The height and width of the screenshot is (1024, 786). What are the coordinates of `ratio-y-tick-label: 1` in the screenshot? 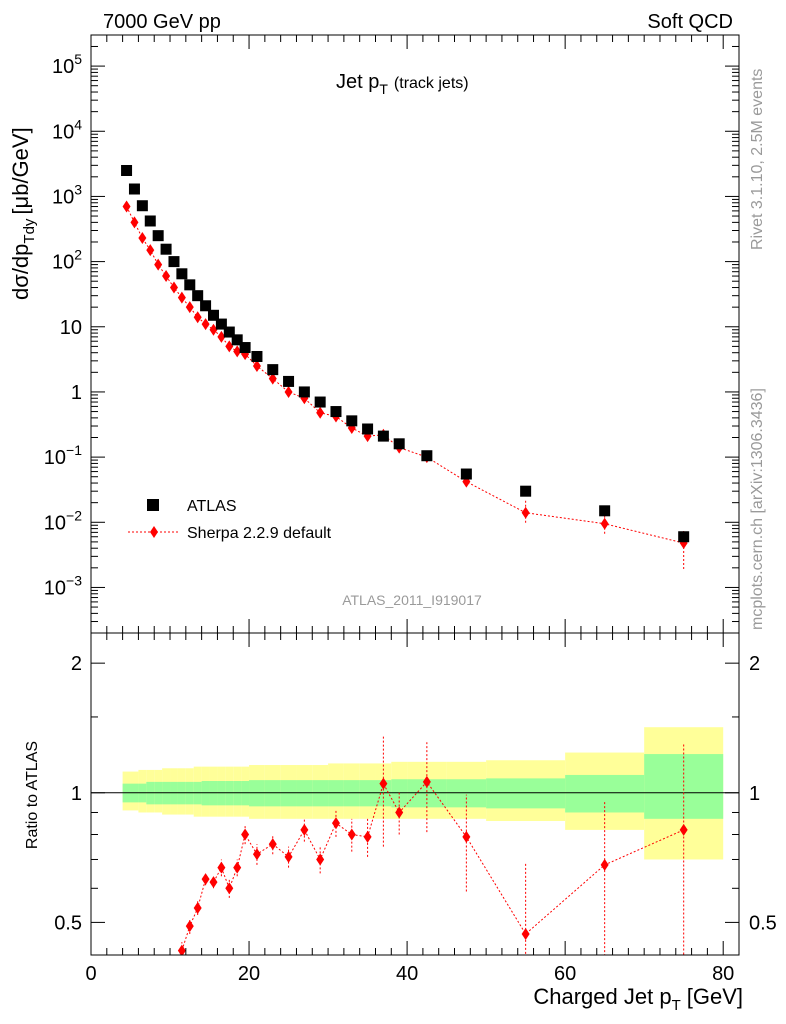 It's located at (76, 794).